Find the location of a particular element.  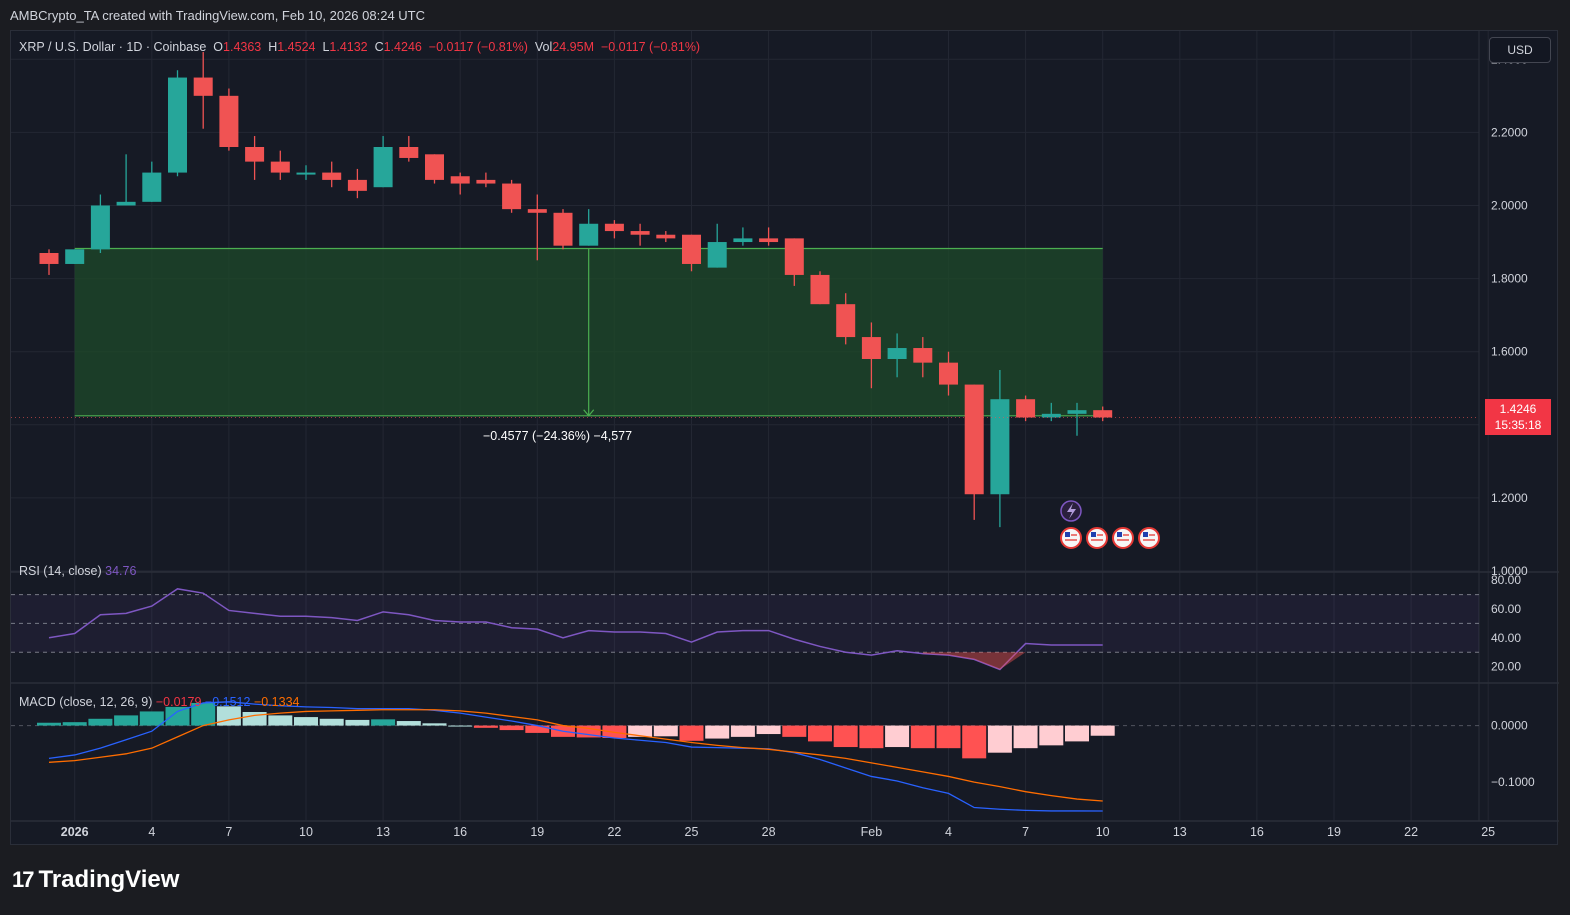

low-value: 1.4132 is located at coordinates (348, 47).